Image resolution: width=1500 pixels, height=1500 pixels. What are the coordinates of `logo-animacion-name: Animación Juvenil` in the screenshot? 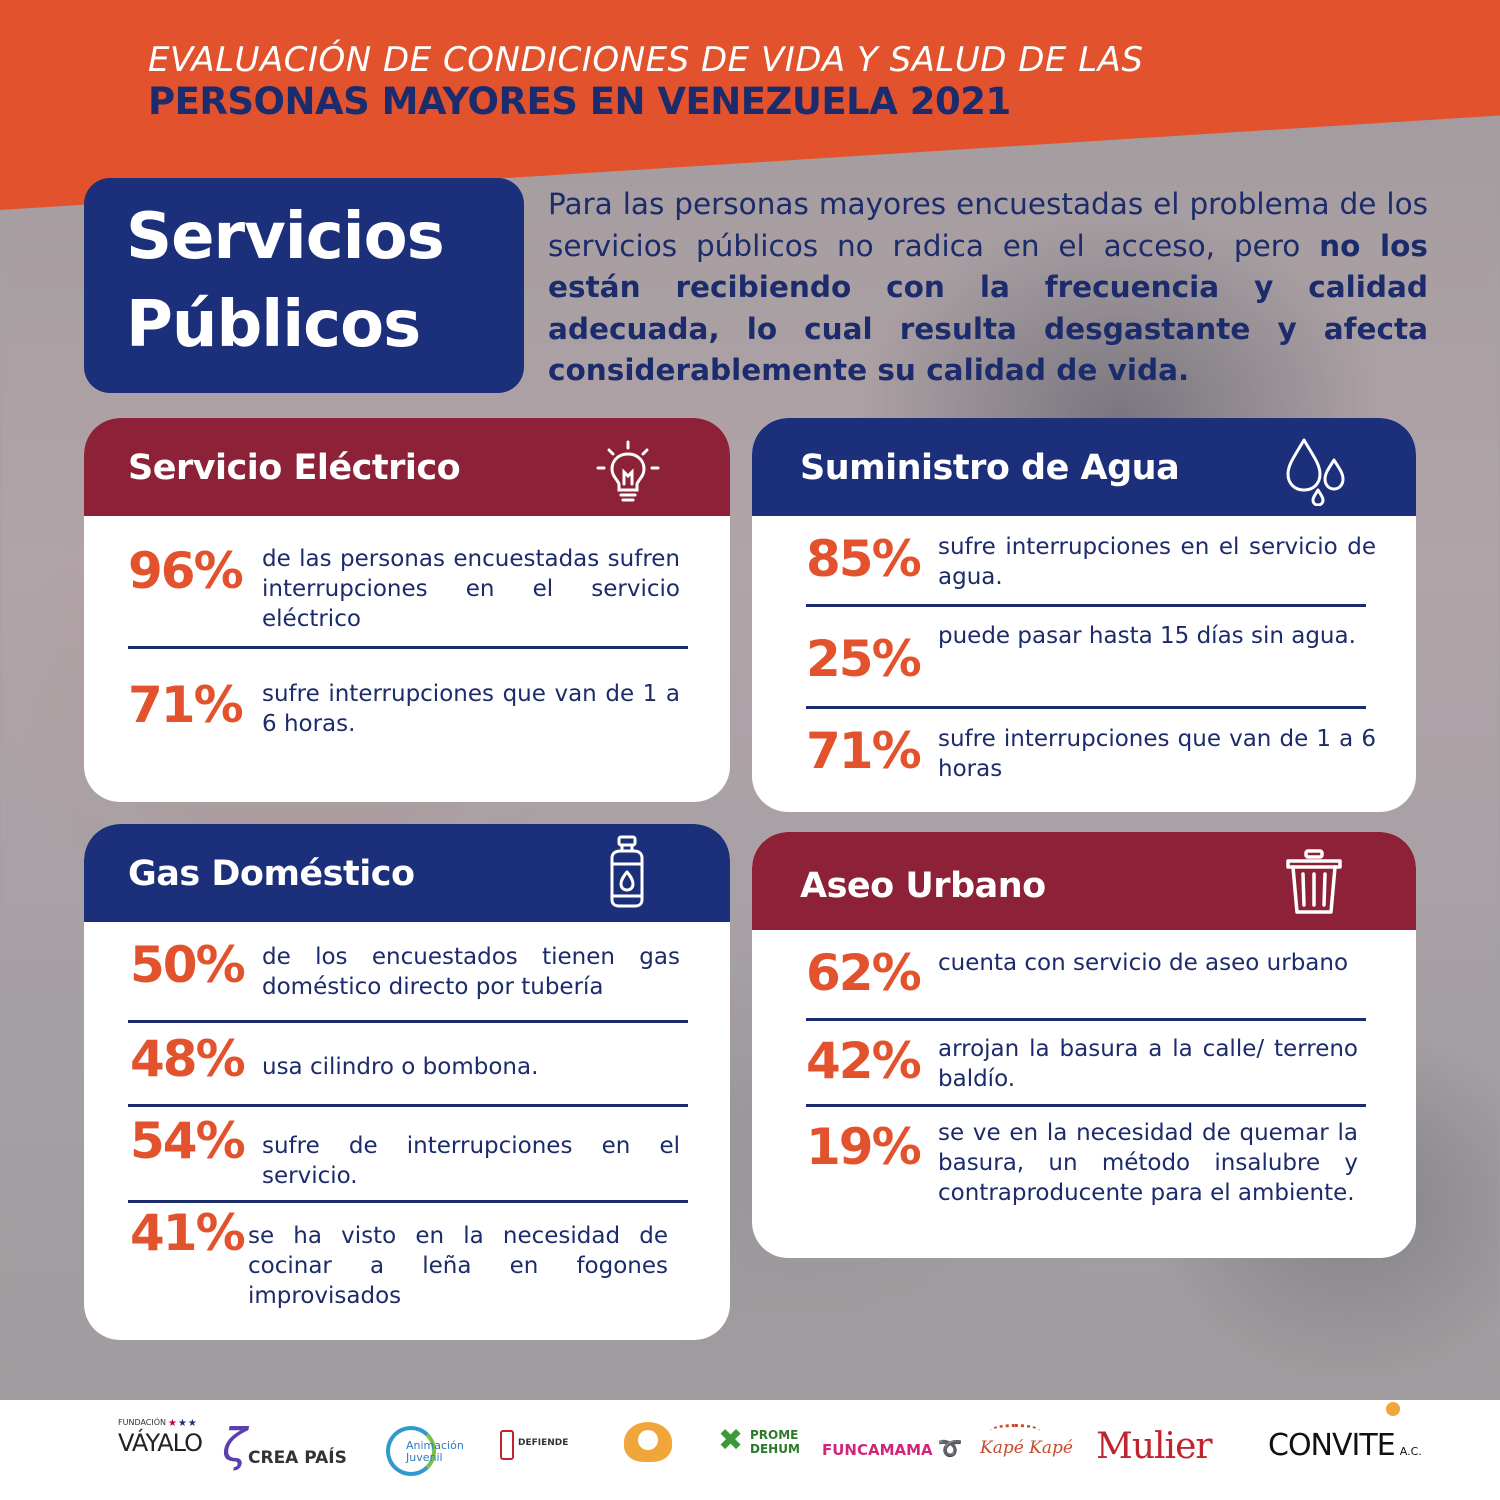 It's located at (435, 1451).